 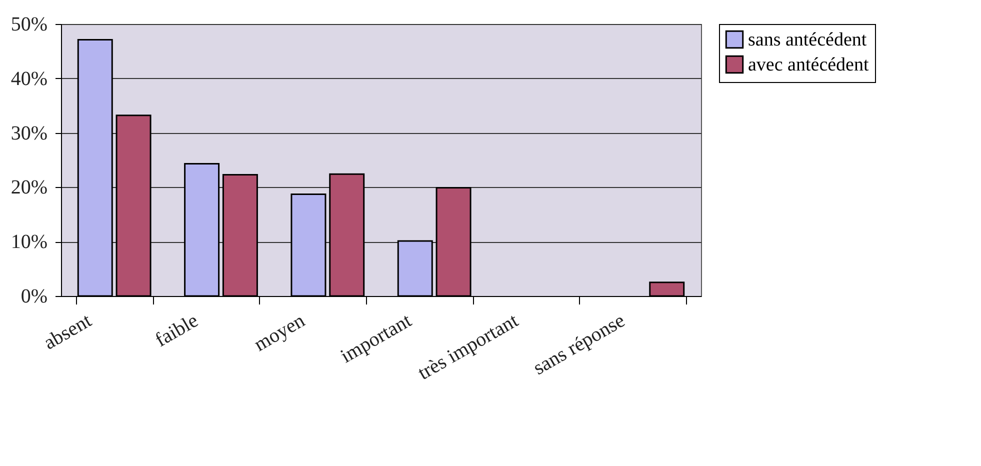 I want to click on y-tick-label: 10%, so click(x=29, y=242).